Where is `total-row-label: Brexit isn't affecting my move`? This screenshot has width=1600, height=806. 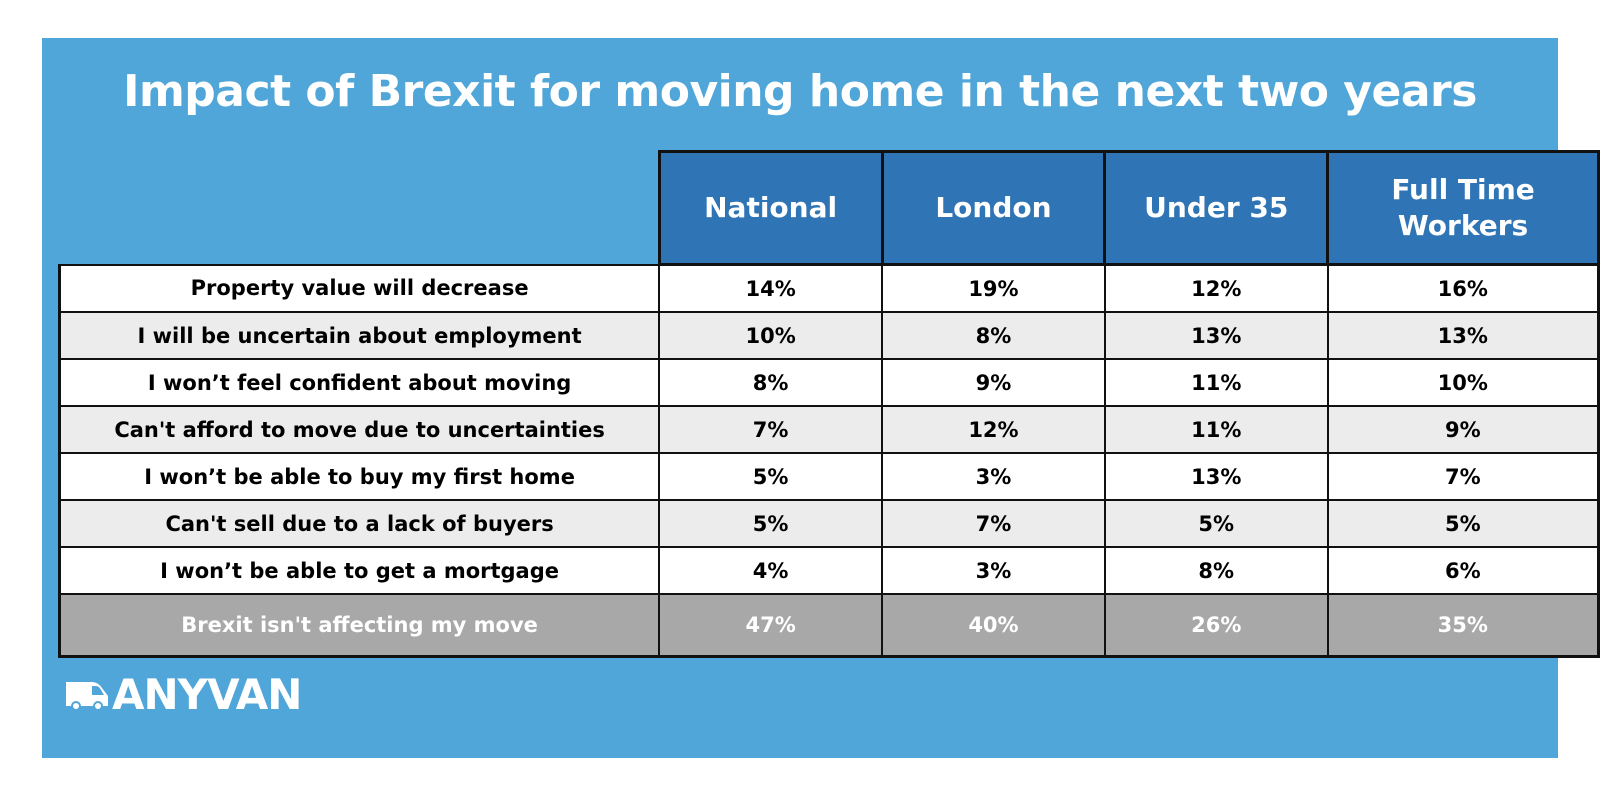 total-row-label: Brexit isn't affecting my move is located at coordinates (359, 625).